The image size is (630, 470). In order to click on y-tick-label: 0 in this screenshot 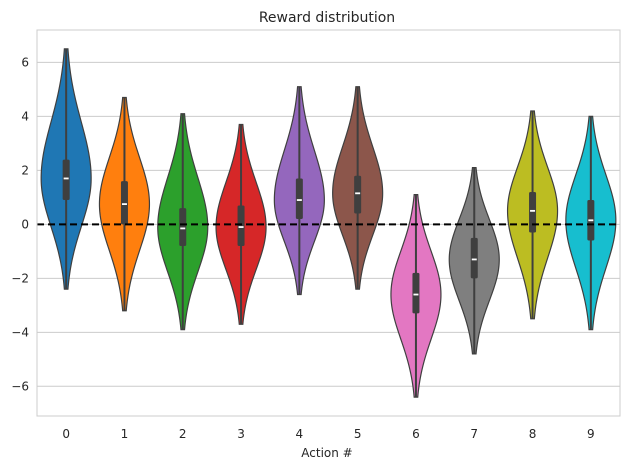, I will do `click(25, 224)`.